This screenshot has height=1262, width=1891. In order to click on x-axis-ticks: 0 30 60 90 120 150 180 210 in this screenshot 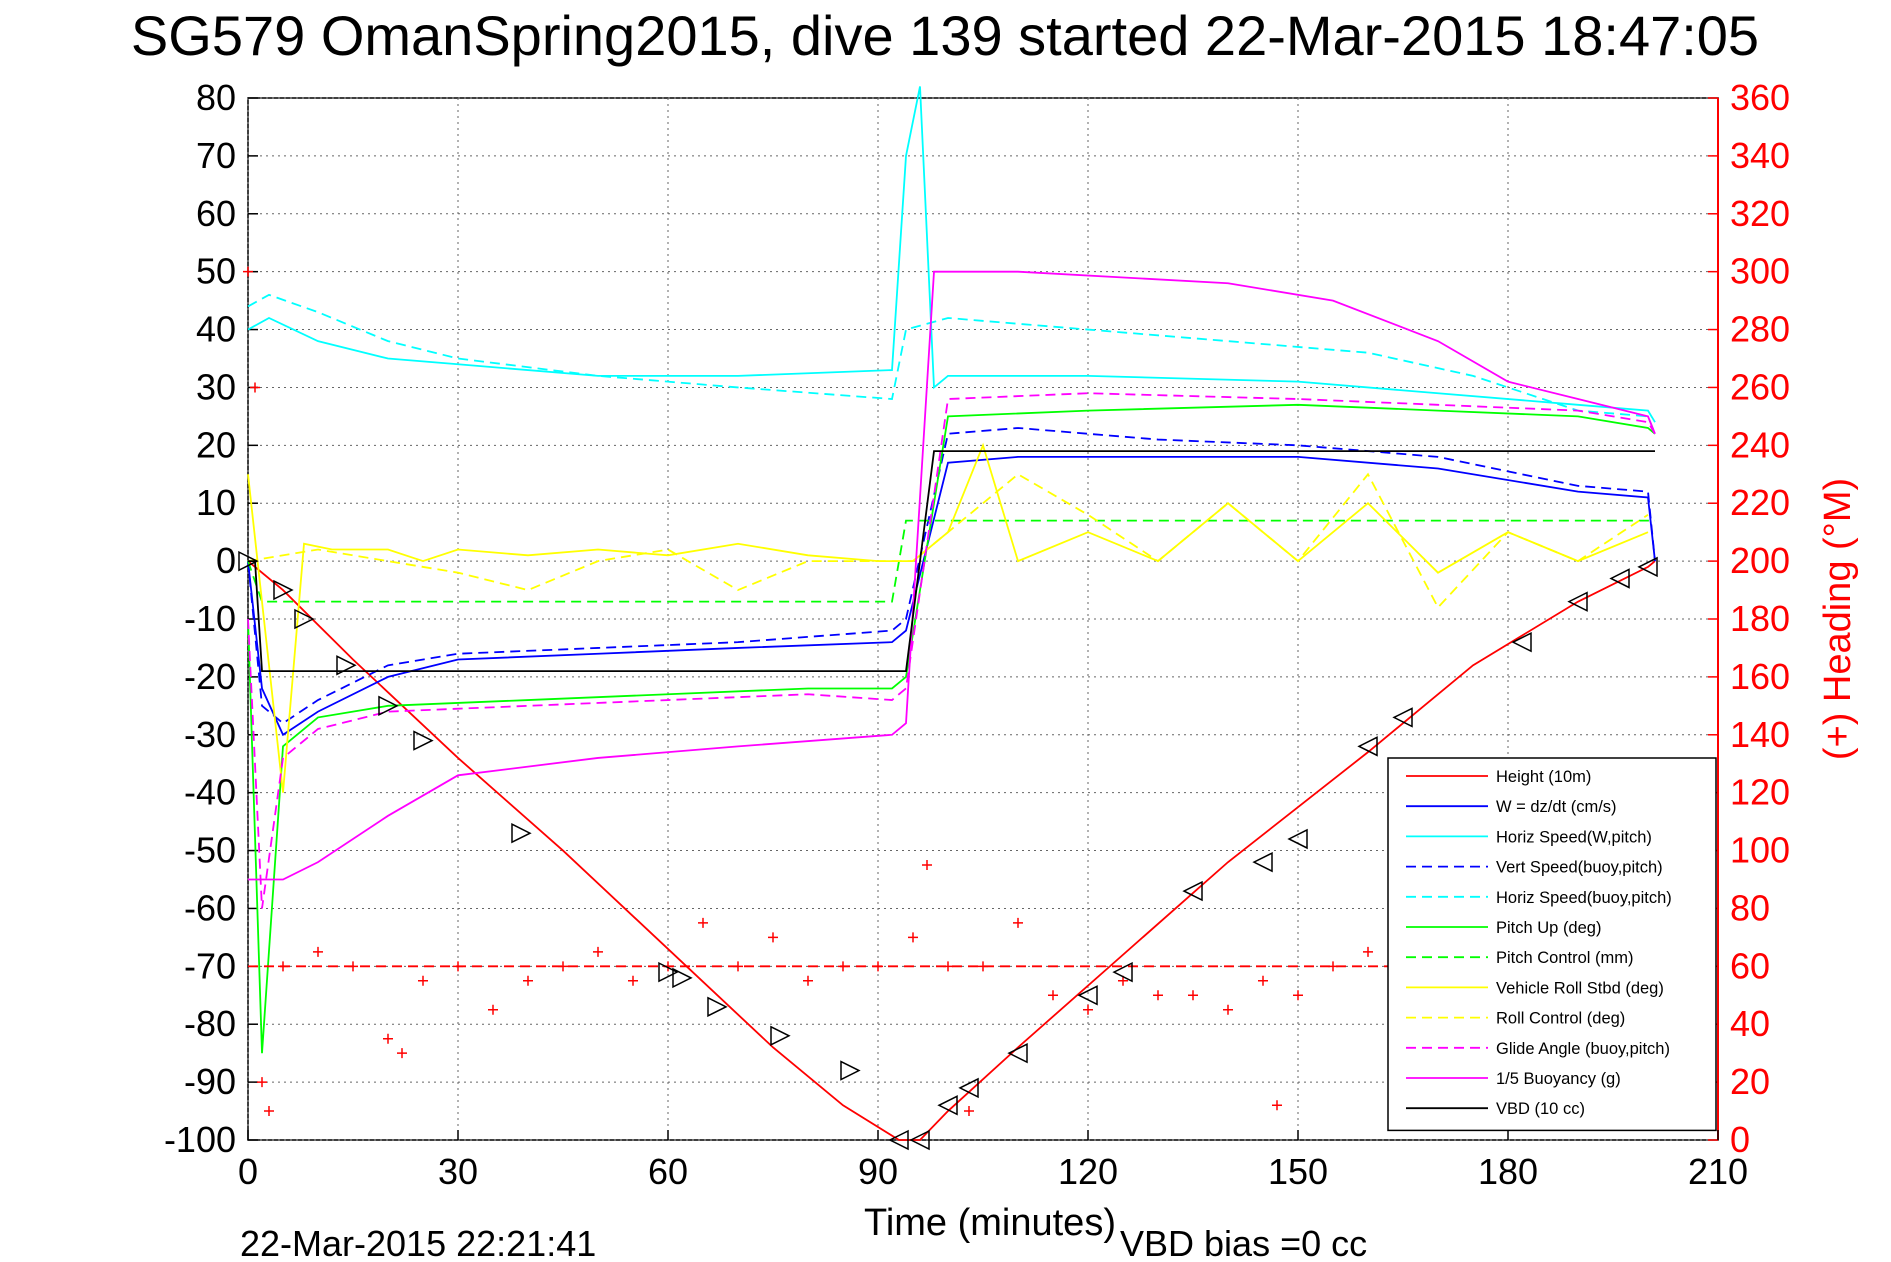, I will do `click(993, 1161)`.